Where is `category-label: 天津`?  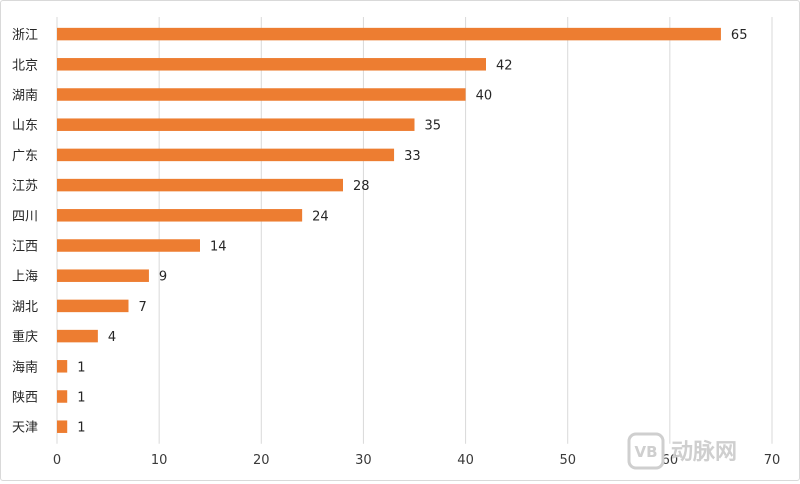 category-label: 天津 is located at coordinates (25, 428).